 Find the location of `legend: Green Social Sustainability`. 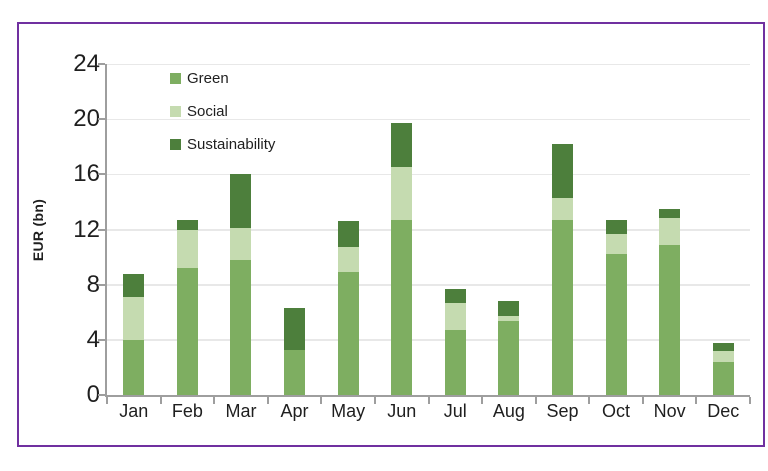

legend: Green Social Sustainability is located at coordinates (222, 120).